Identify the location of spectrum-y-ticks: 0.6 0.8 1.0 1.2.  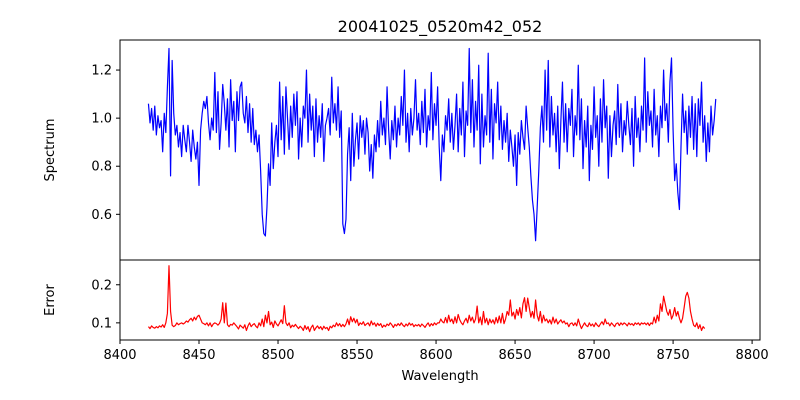
(105, 143).